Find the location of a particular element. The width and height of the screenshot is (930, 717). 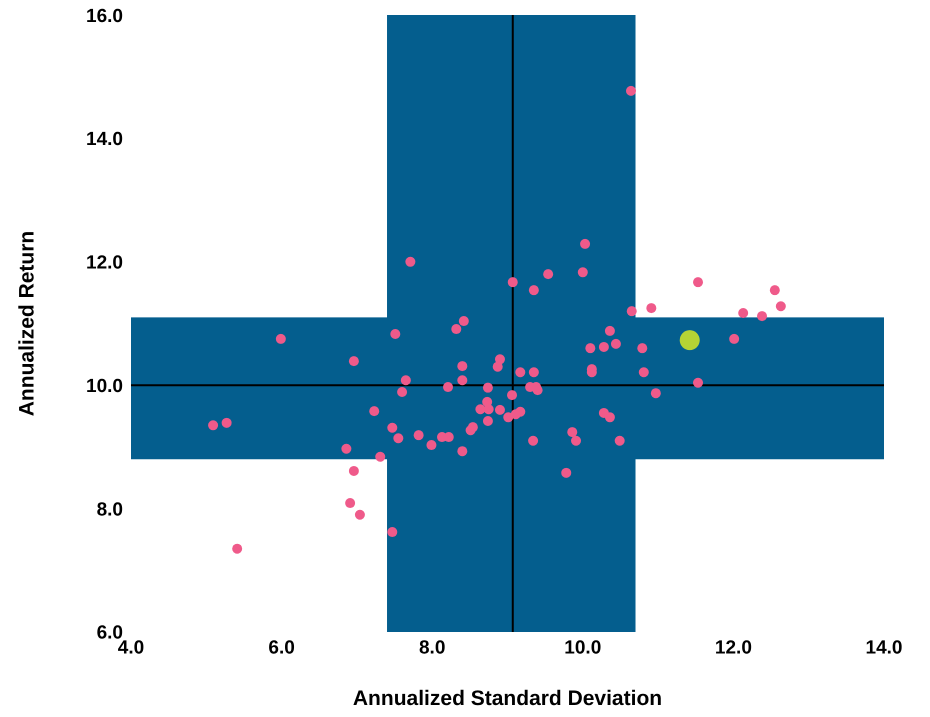

y-tick-label: 8.0 is located at coordinates (109, 509).